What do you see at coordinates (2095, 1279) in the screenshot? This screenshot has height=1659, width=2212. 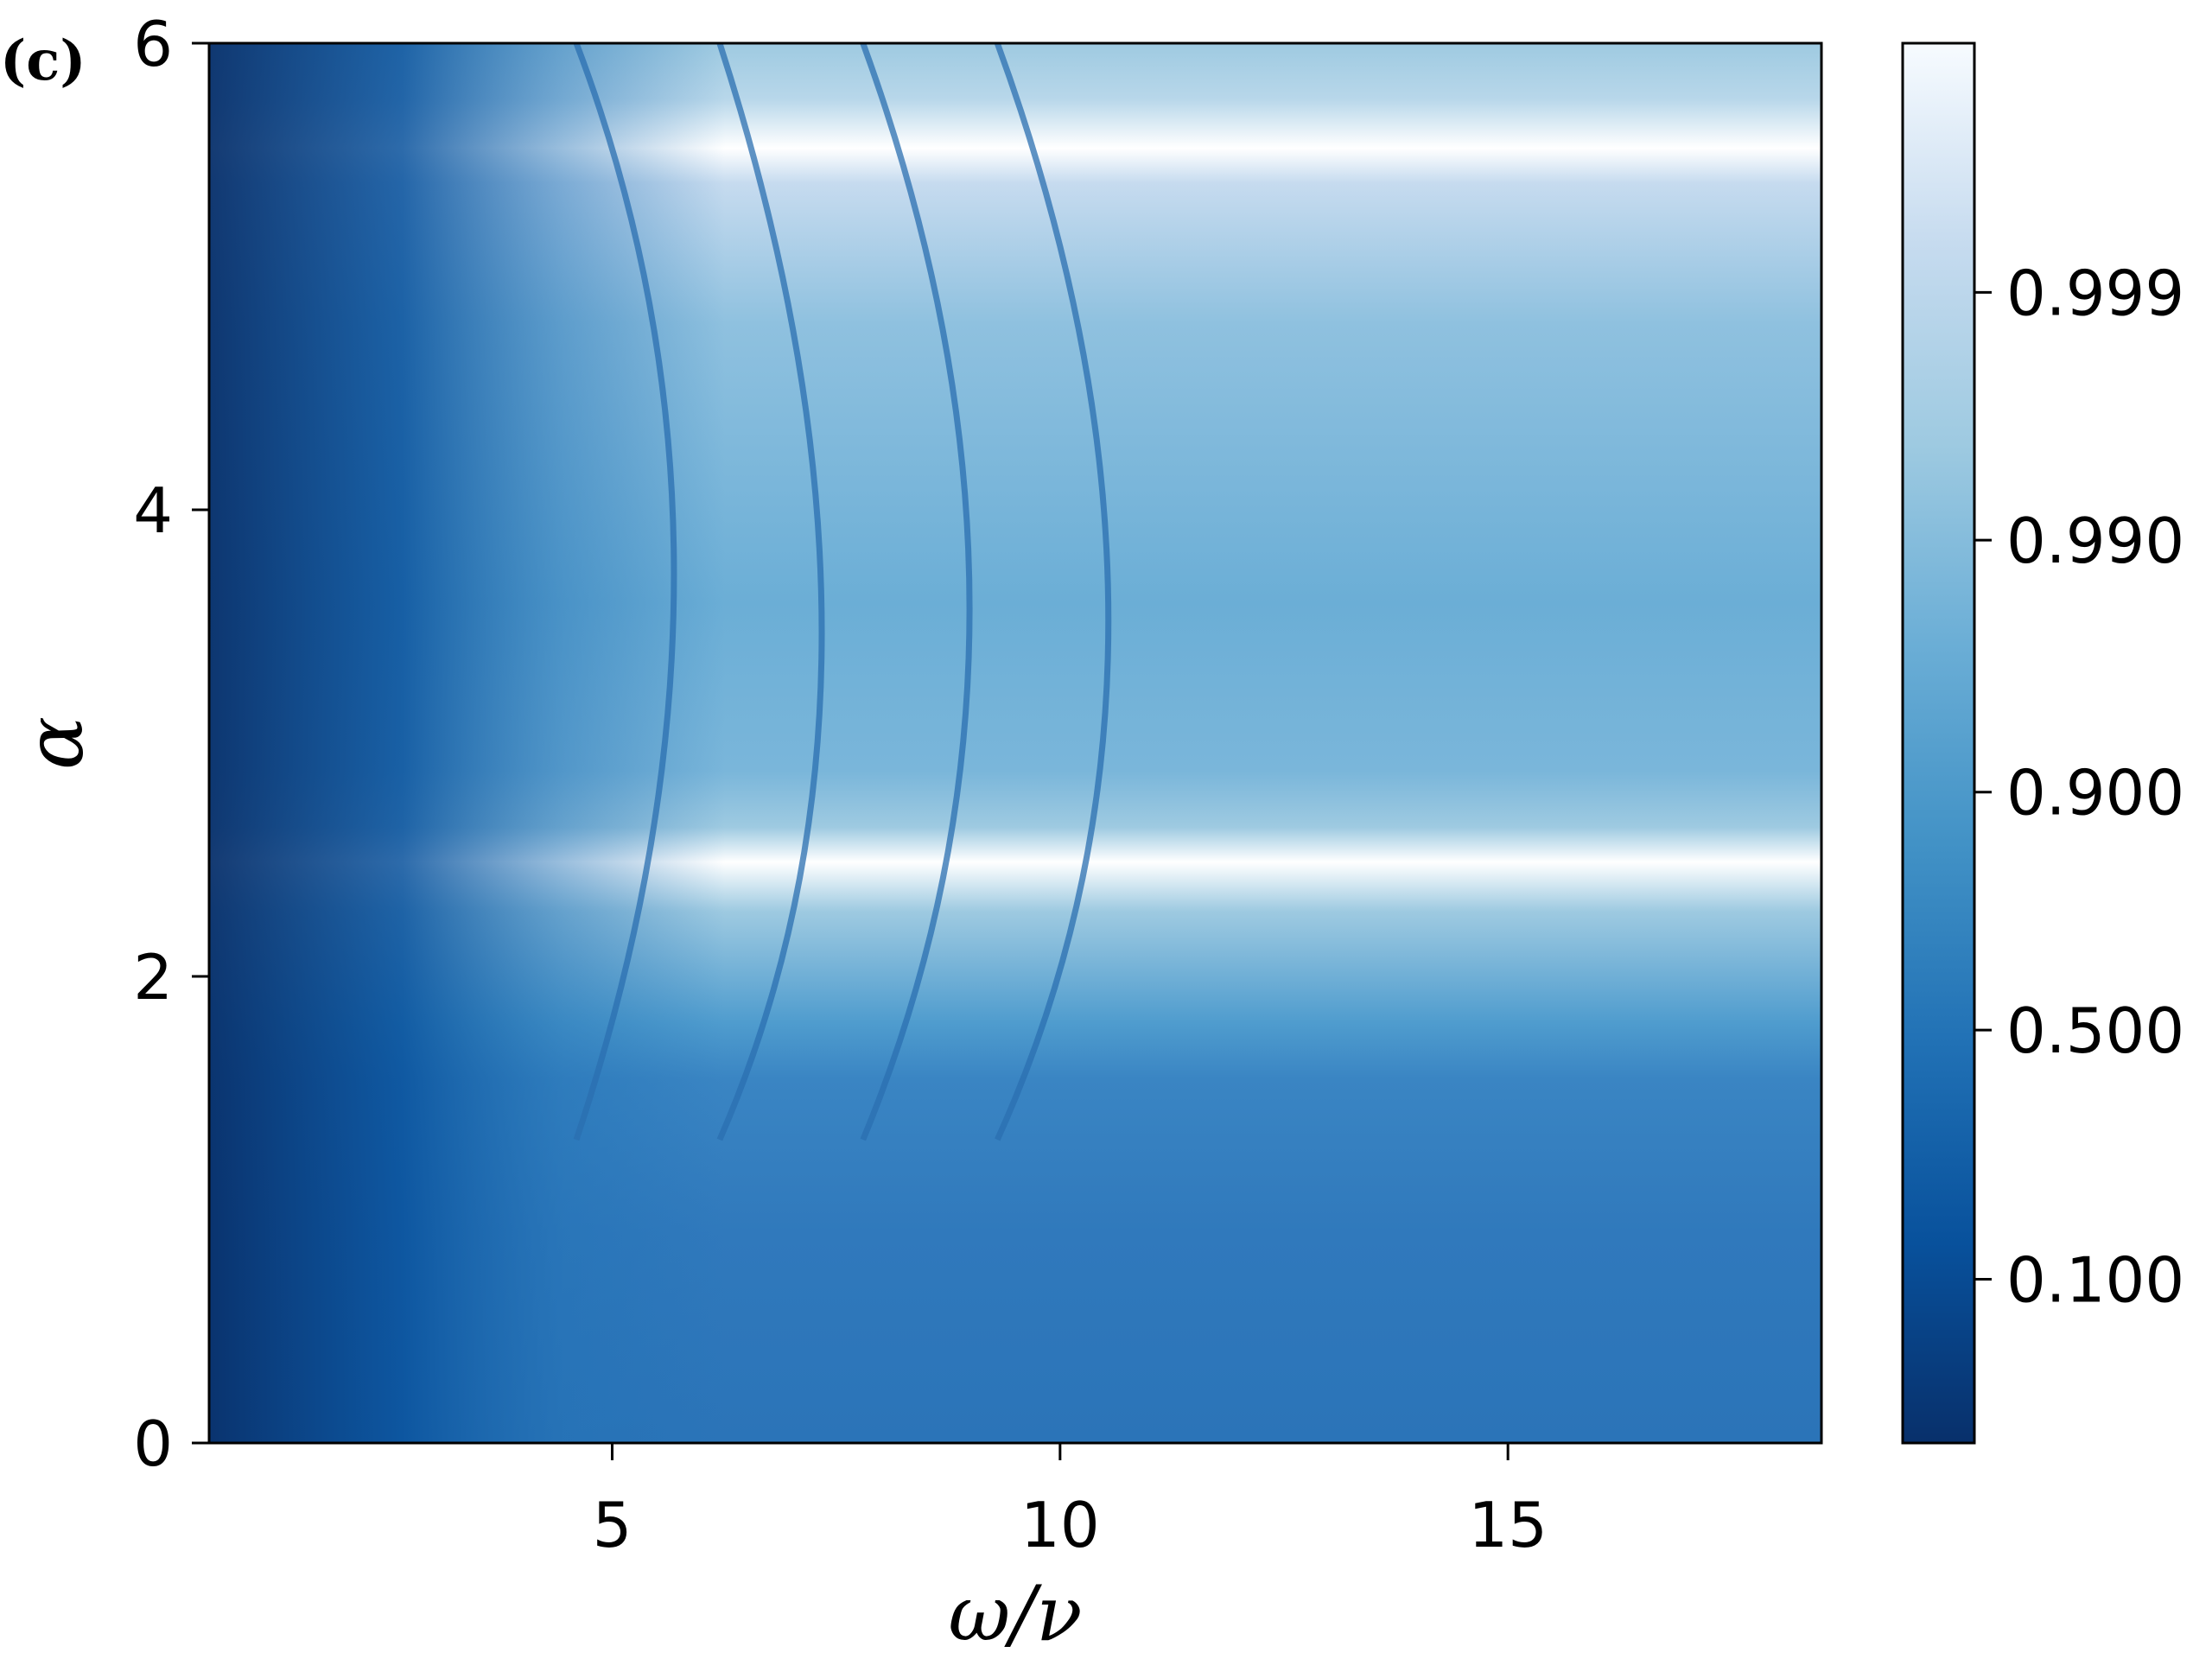 I see `colorbar-tick-label: 0.100` at bounding box center [2095, 1279].